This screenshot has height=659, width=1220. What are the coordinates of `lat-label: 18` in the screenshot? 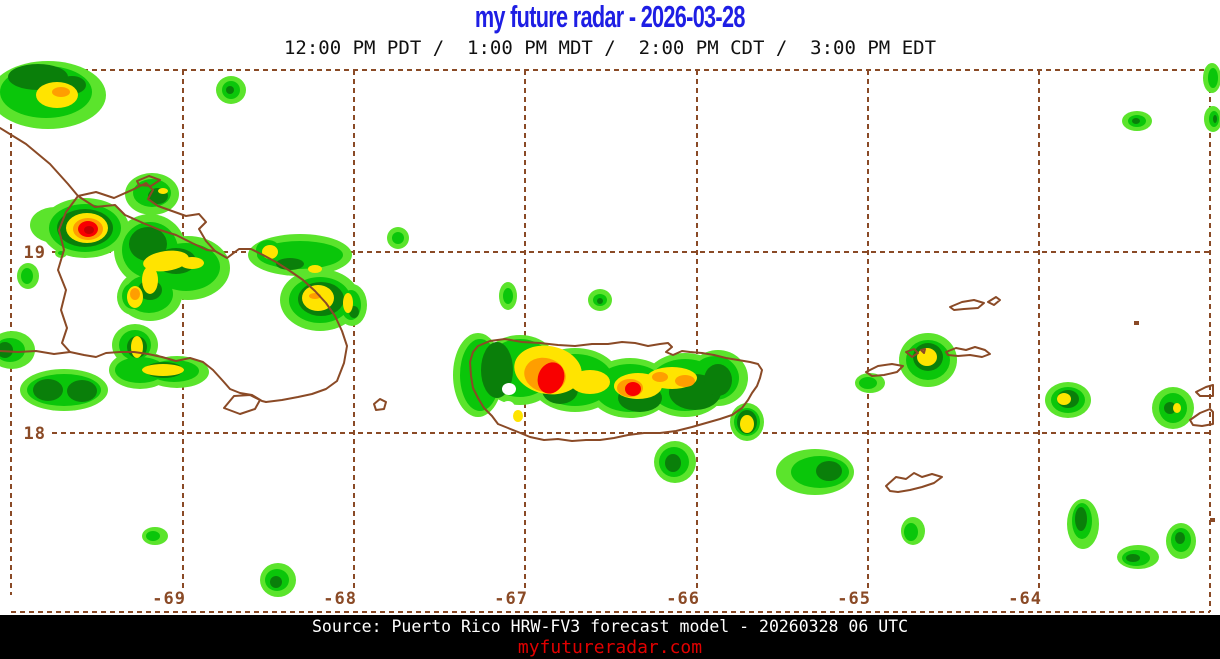 It's located at (35, 434).